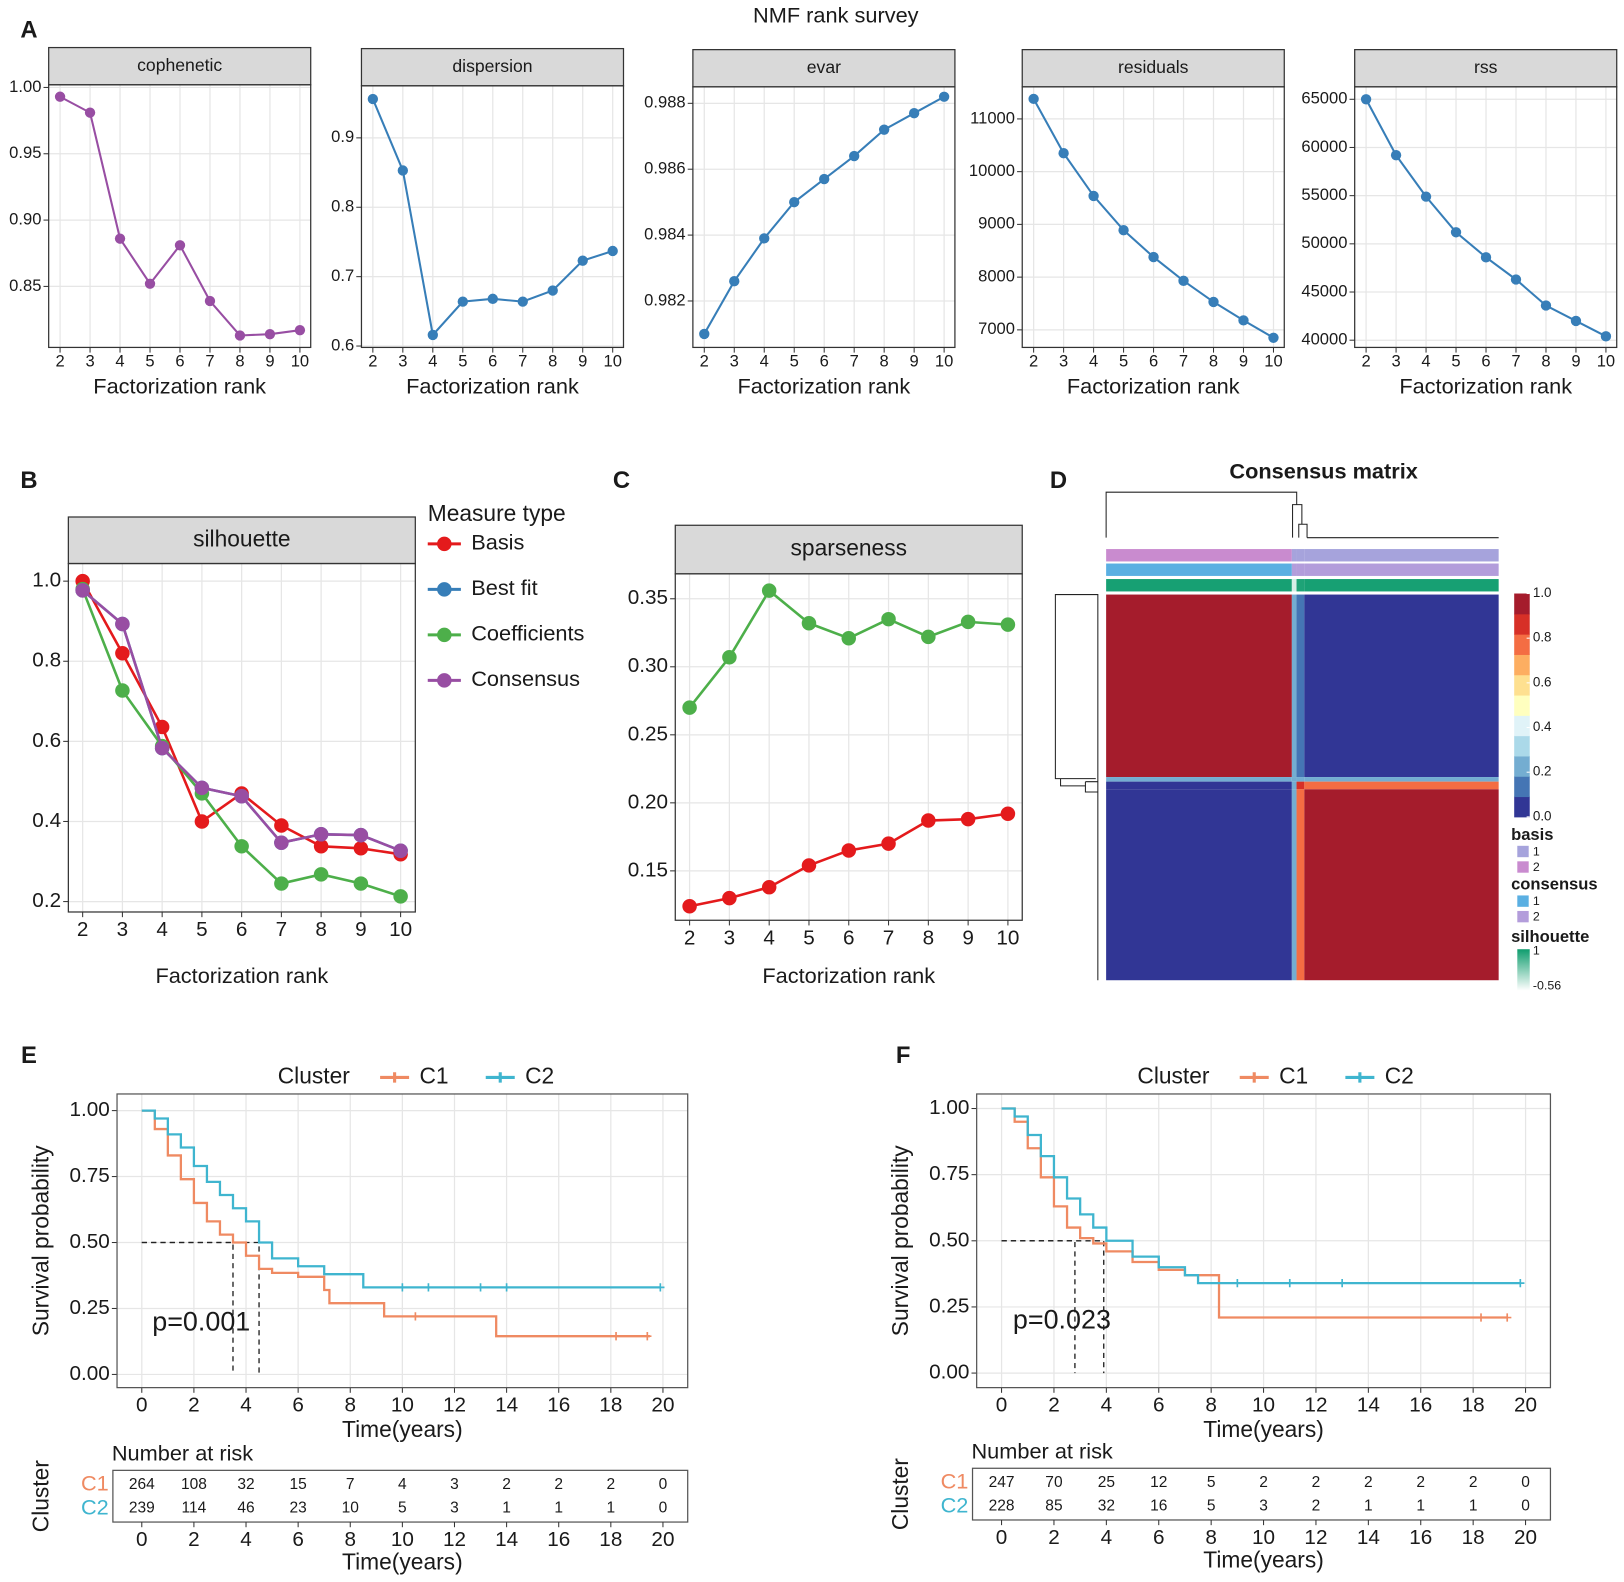 The width and height of the screenshot is (1624, 1582). Describe the element at coordinates (1053, 1506) in the screenshot. I see `risk-count: 85` at that location.